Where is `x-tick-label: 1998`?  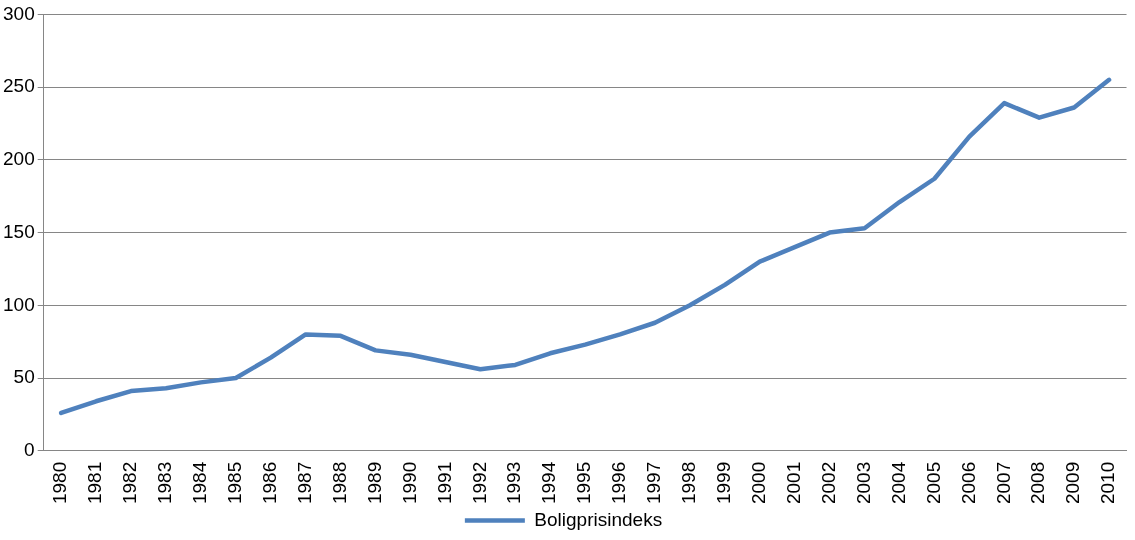 x-tick-label: 1998 is located at coordinates (689, 483).